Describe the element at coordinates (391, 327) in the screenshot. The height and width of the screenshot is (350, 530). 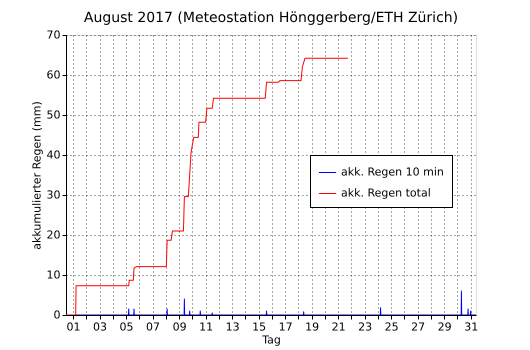
I see `x-tick-label: 25` at that location.